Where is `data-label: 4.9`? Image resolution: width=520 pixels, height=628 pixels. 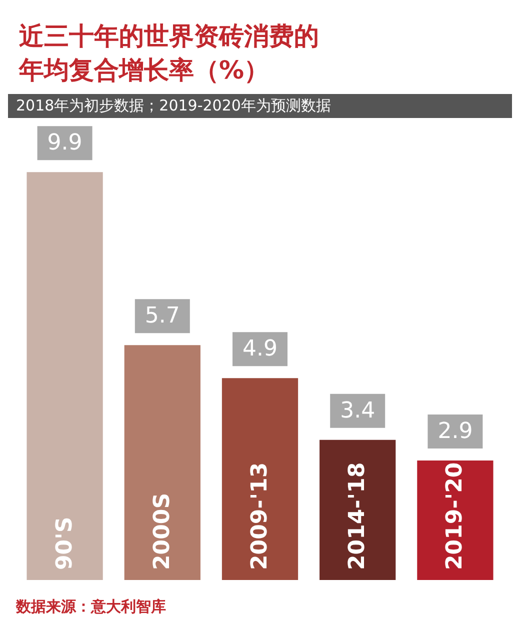
data-label: 4.9 is located at coordinates (260, 349).